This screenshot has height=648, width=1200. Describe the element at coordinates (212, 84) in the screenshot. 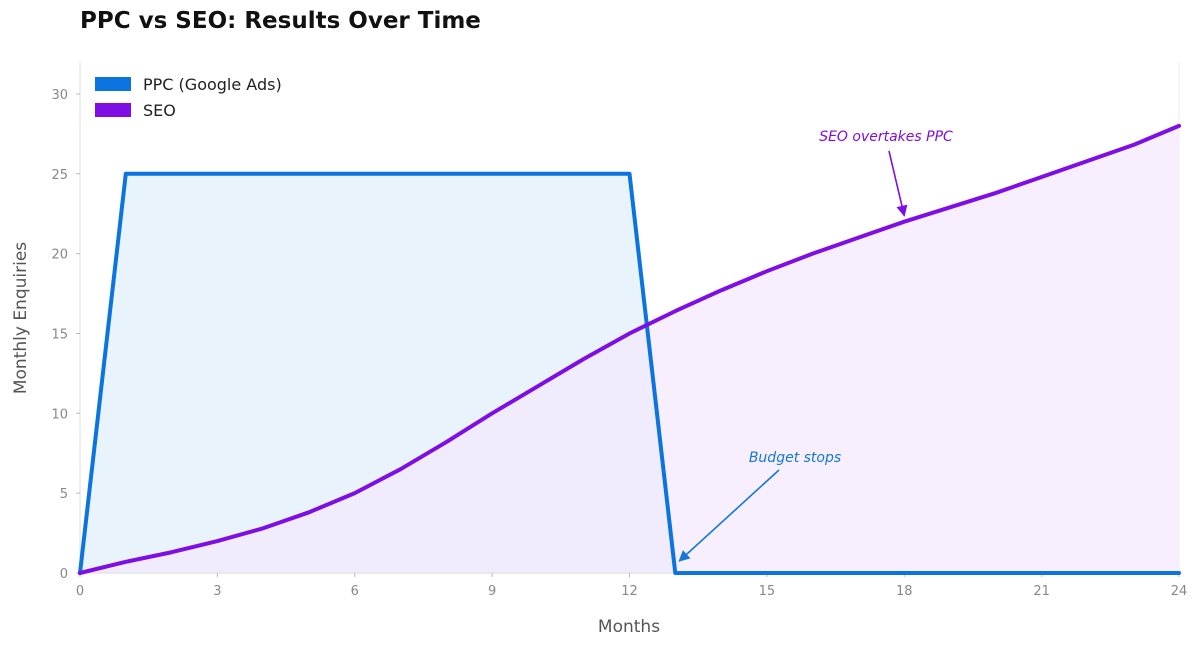

I see `legend-label: PPC (Google Ads)` at that location.